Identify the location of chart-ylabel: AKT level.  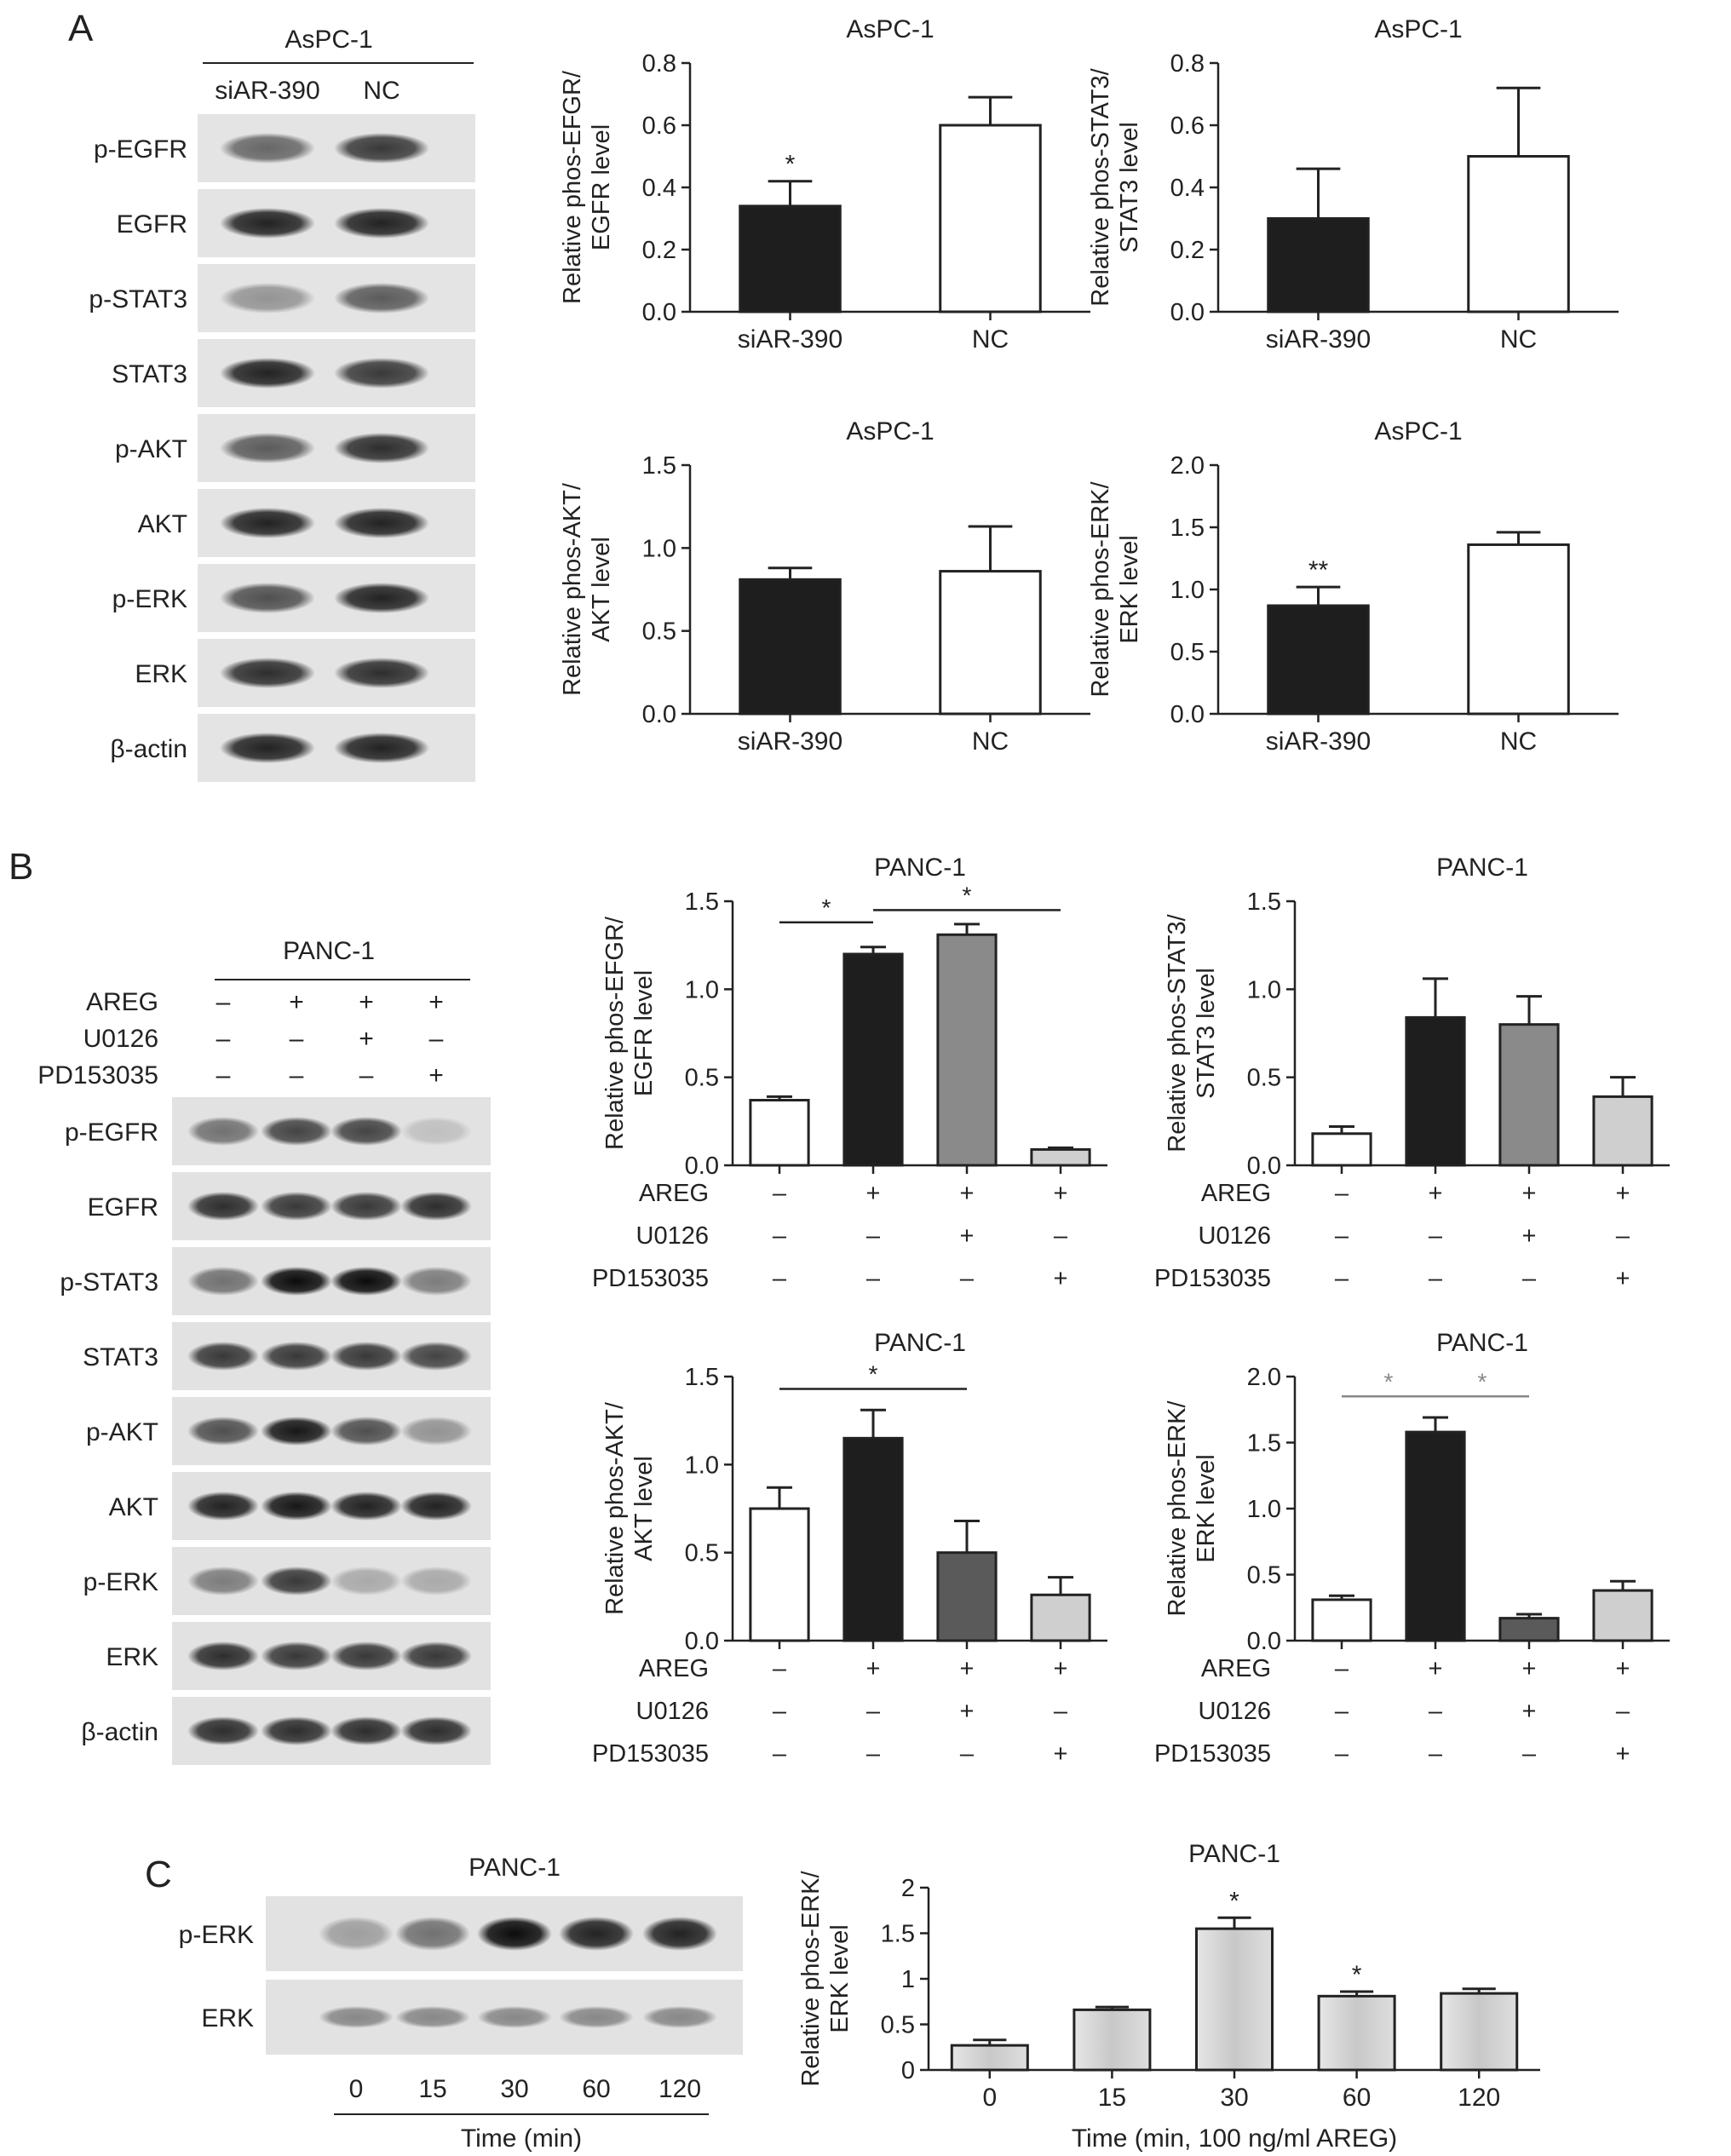
(601, 589).